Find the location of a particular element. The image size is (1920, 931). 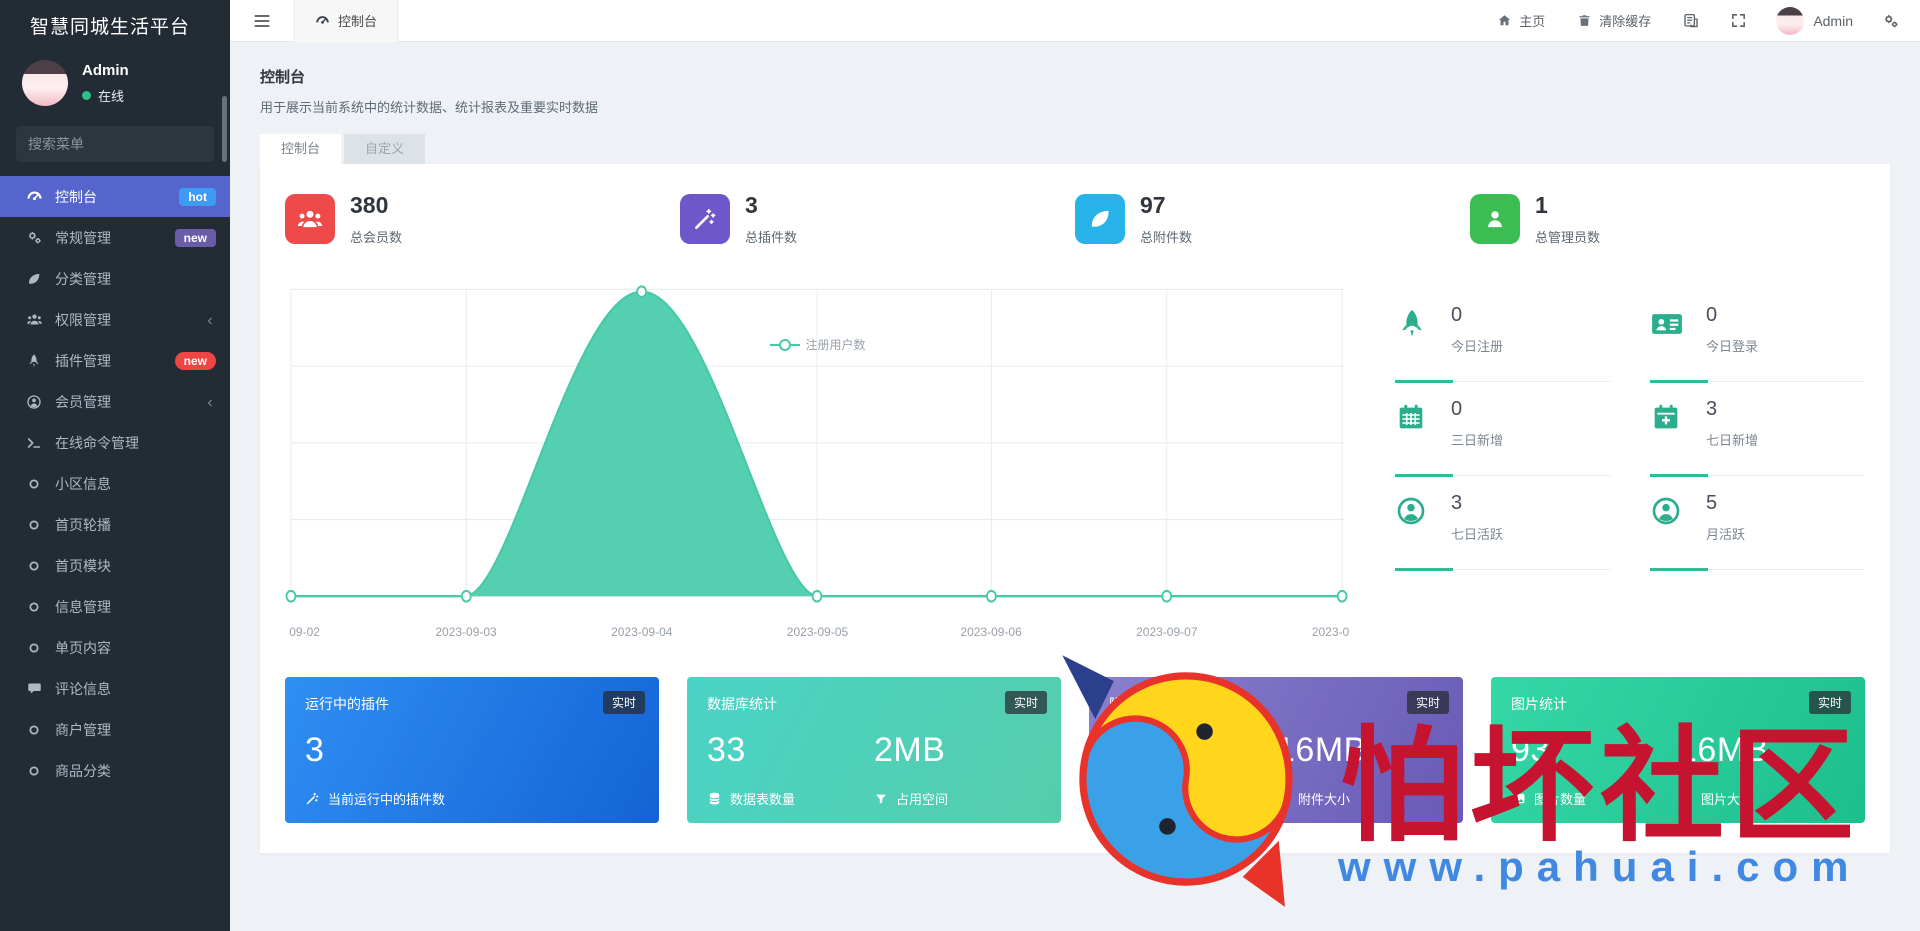

x-tick: 2023-09-05 is located at coordinates (817, 632).